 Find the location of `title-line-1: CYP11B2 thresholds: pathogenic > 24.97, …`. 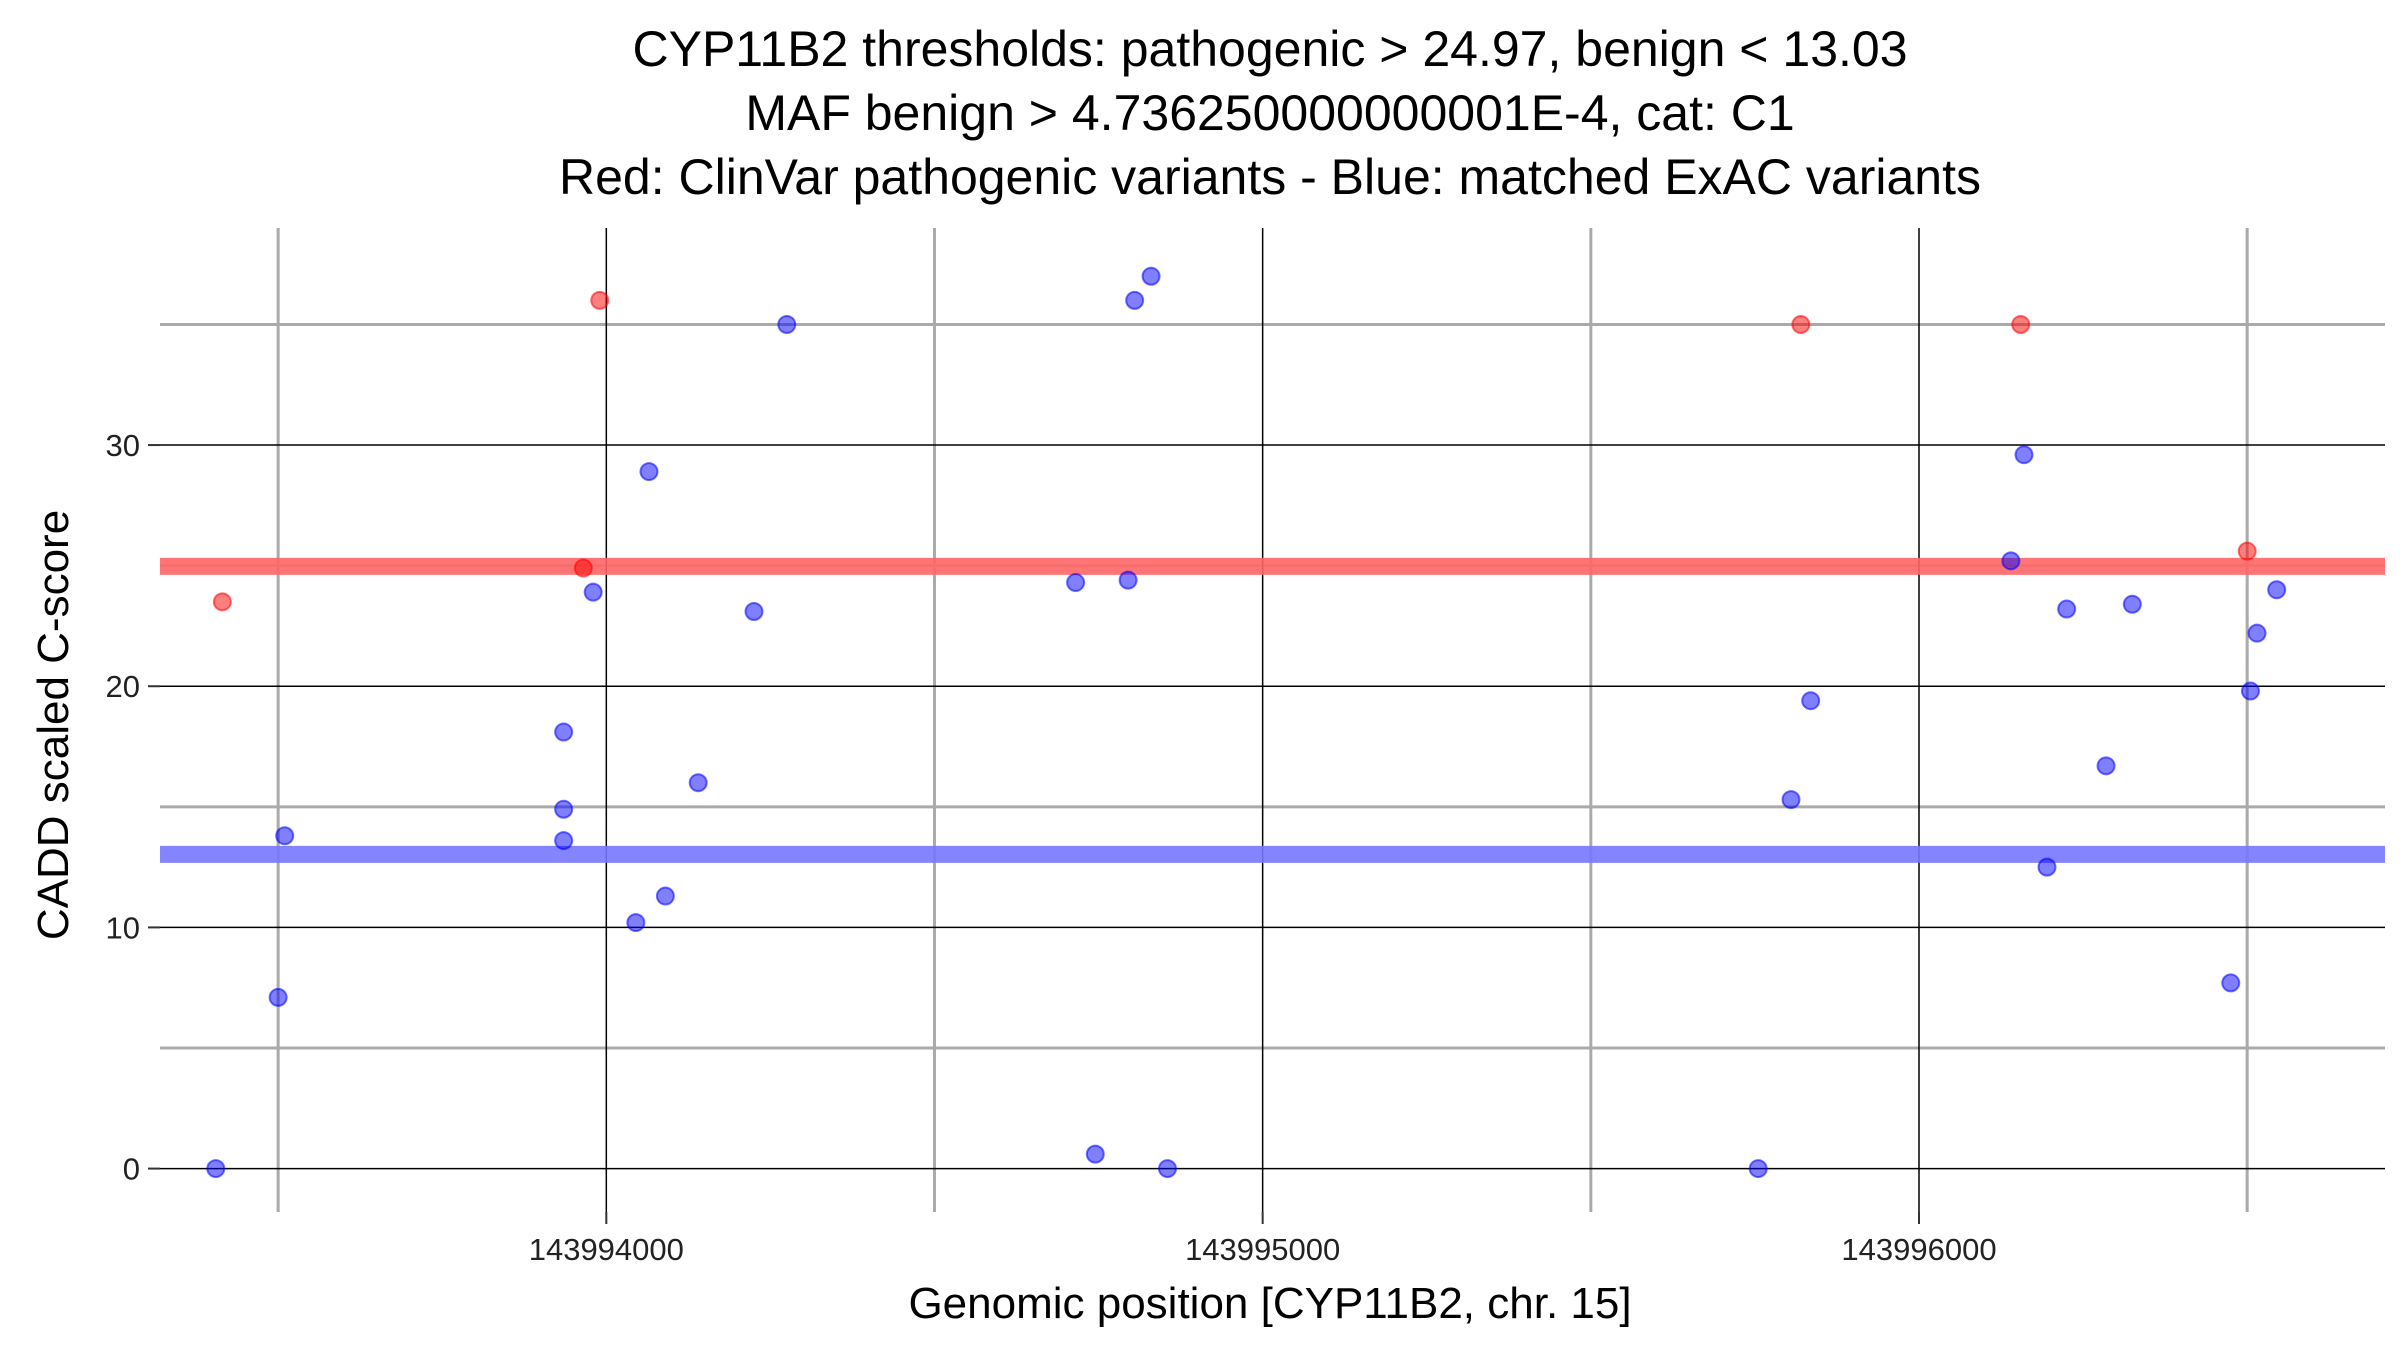

title-line-1: CYP11B2 thresholds: pathogenic > 24.97, … is located at coordinates (1269, 49).